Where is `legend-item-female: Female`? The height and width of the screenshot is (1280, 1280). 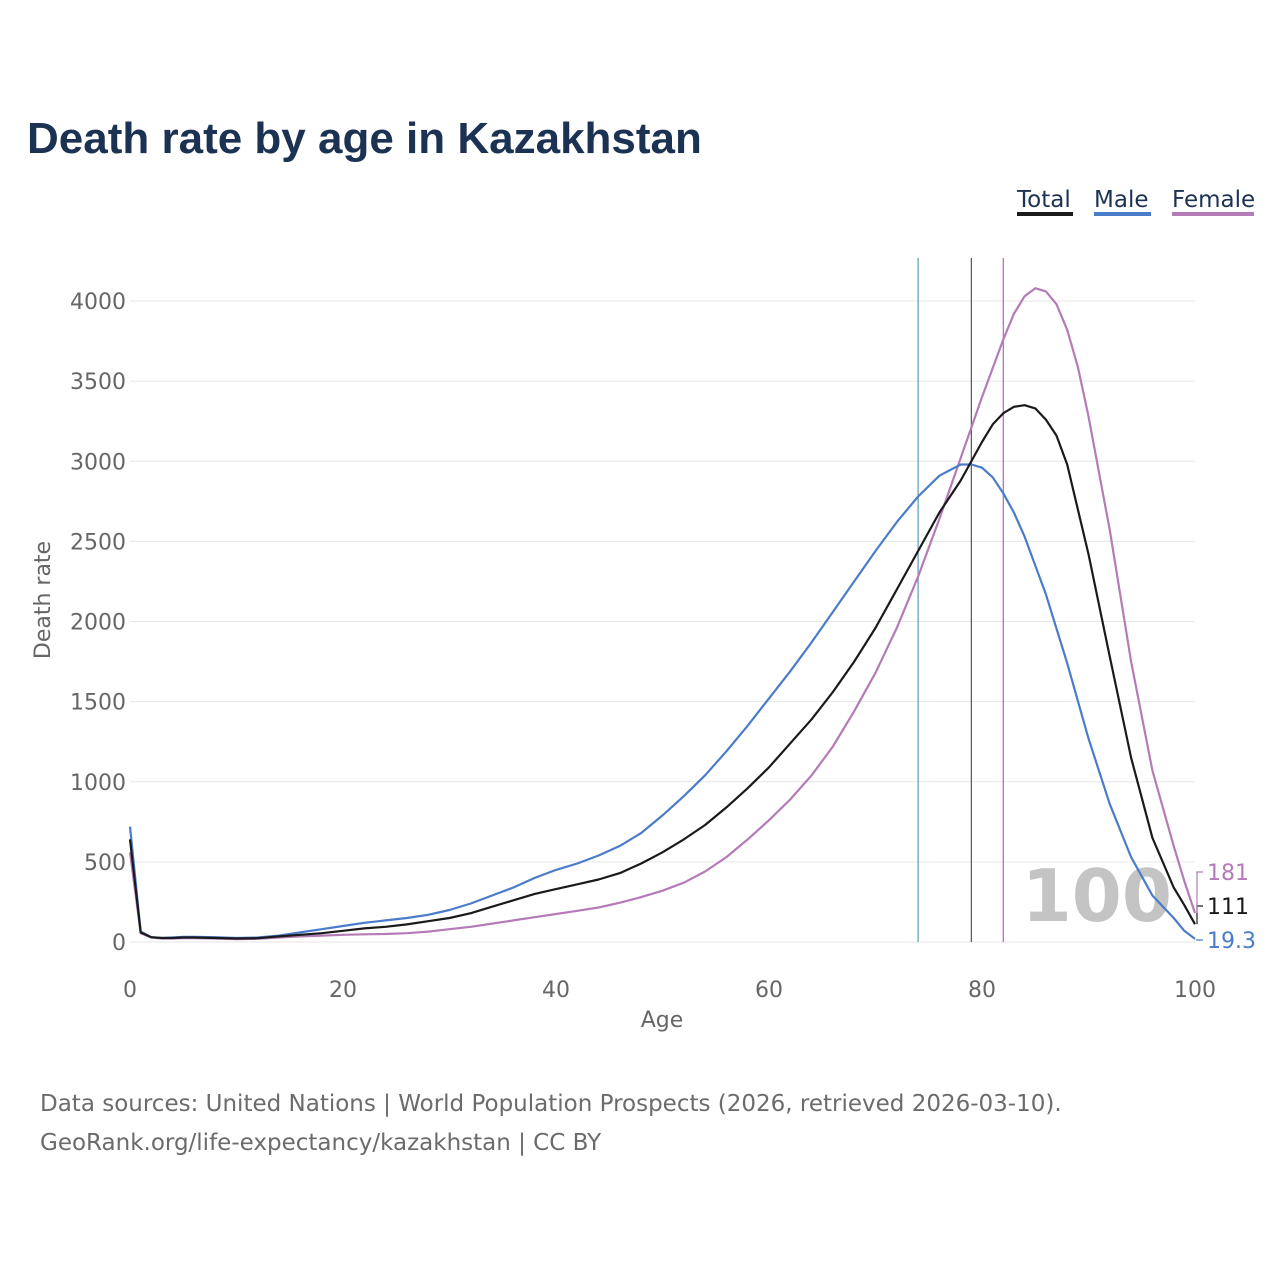
legend-item-female: Female is located at coordinates (1213, 200).